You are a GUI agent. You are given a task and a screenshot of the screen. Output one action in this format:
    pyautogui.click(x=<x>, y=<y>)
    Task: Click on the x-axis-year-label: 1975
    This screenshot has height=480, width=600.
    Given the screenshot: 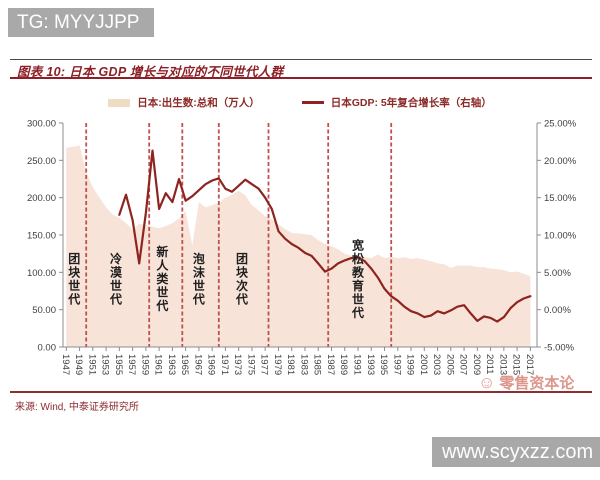 What is the action you would take?
    pyautogui.click(x=250, y=364)
    